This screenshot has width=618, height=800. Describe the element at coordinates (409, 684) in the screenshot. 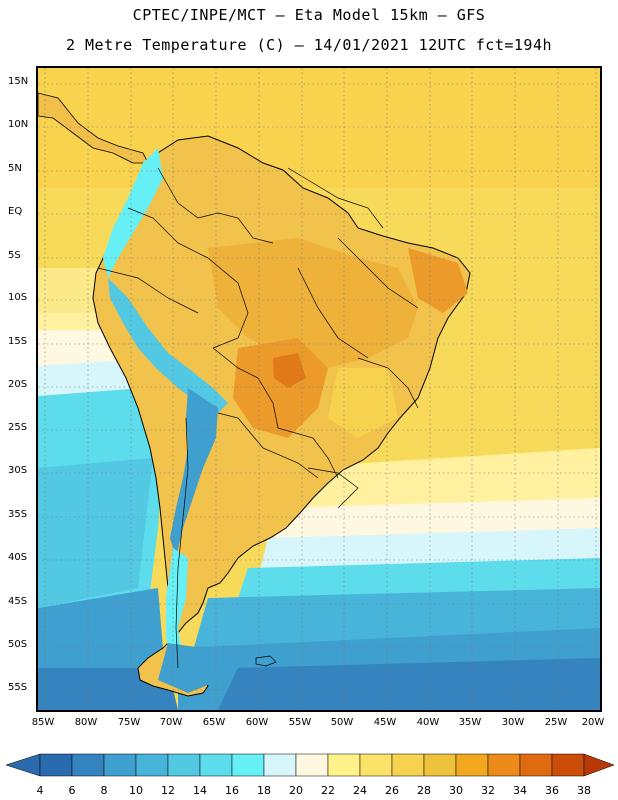

I see `ocean-band-south-atlantic-deep` at that location.